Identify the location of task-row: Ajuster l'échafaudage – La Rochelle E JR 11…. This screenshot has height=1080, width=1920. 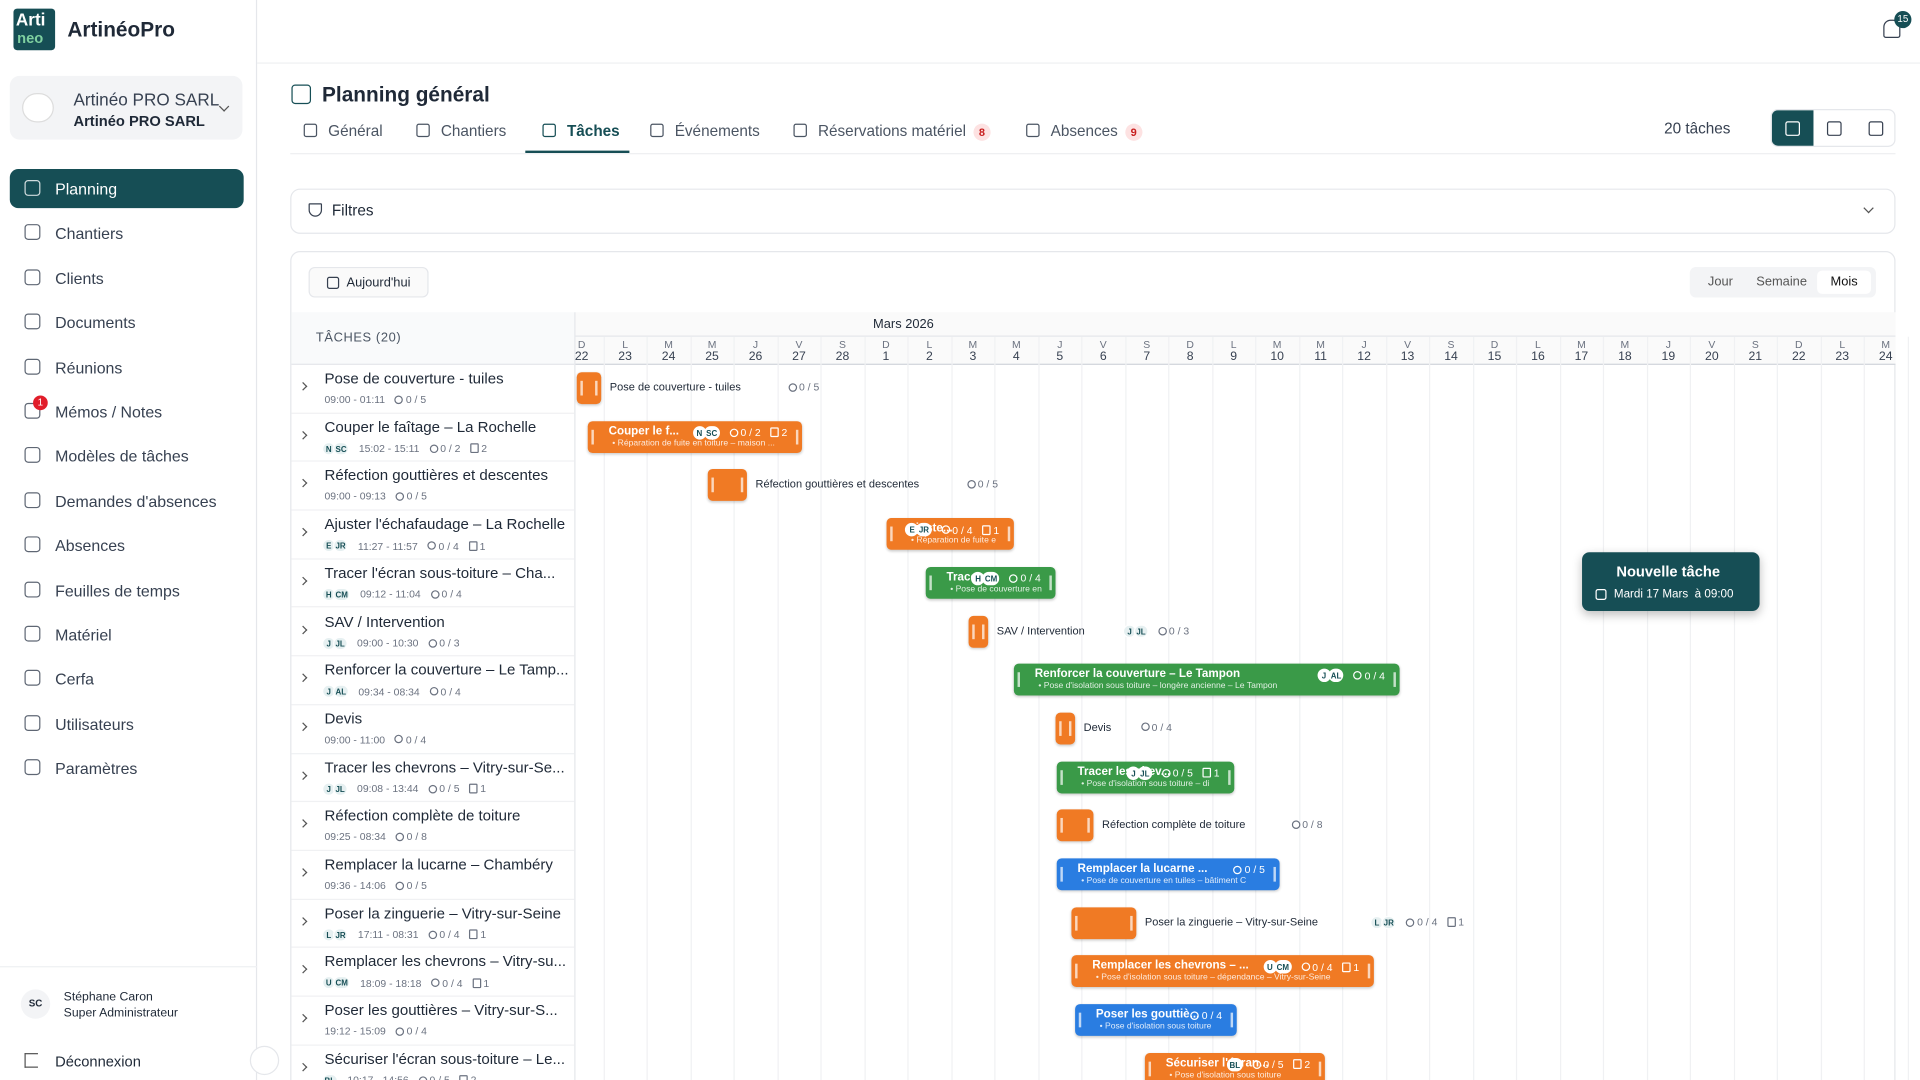
(433, 535).